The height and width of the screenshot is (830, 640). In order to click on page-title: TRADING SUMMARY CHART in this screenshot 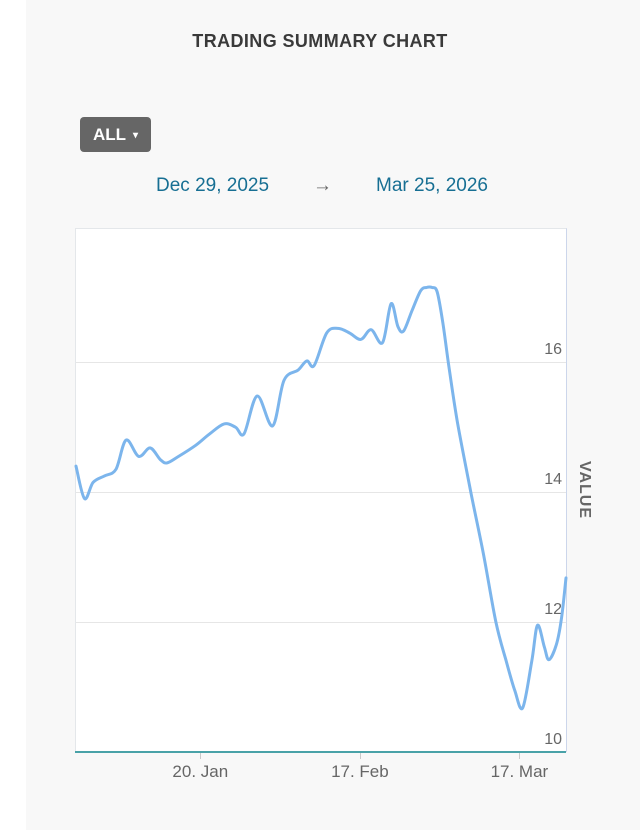, I will do `click(320, 41)`.